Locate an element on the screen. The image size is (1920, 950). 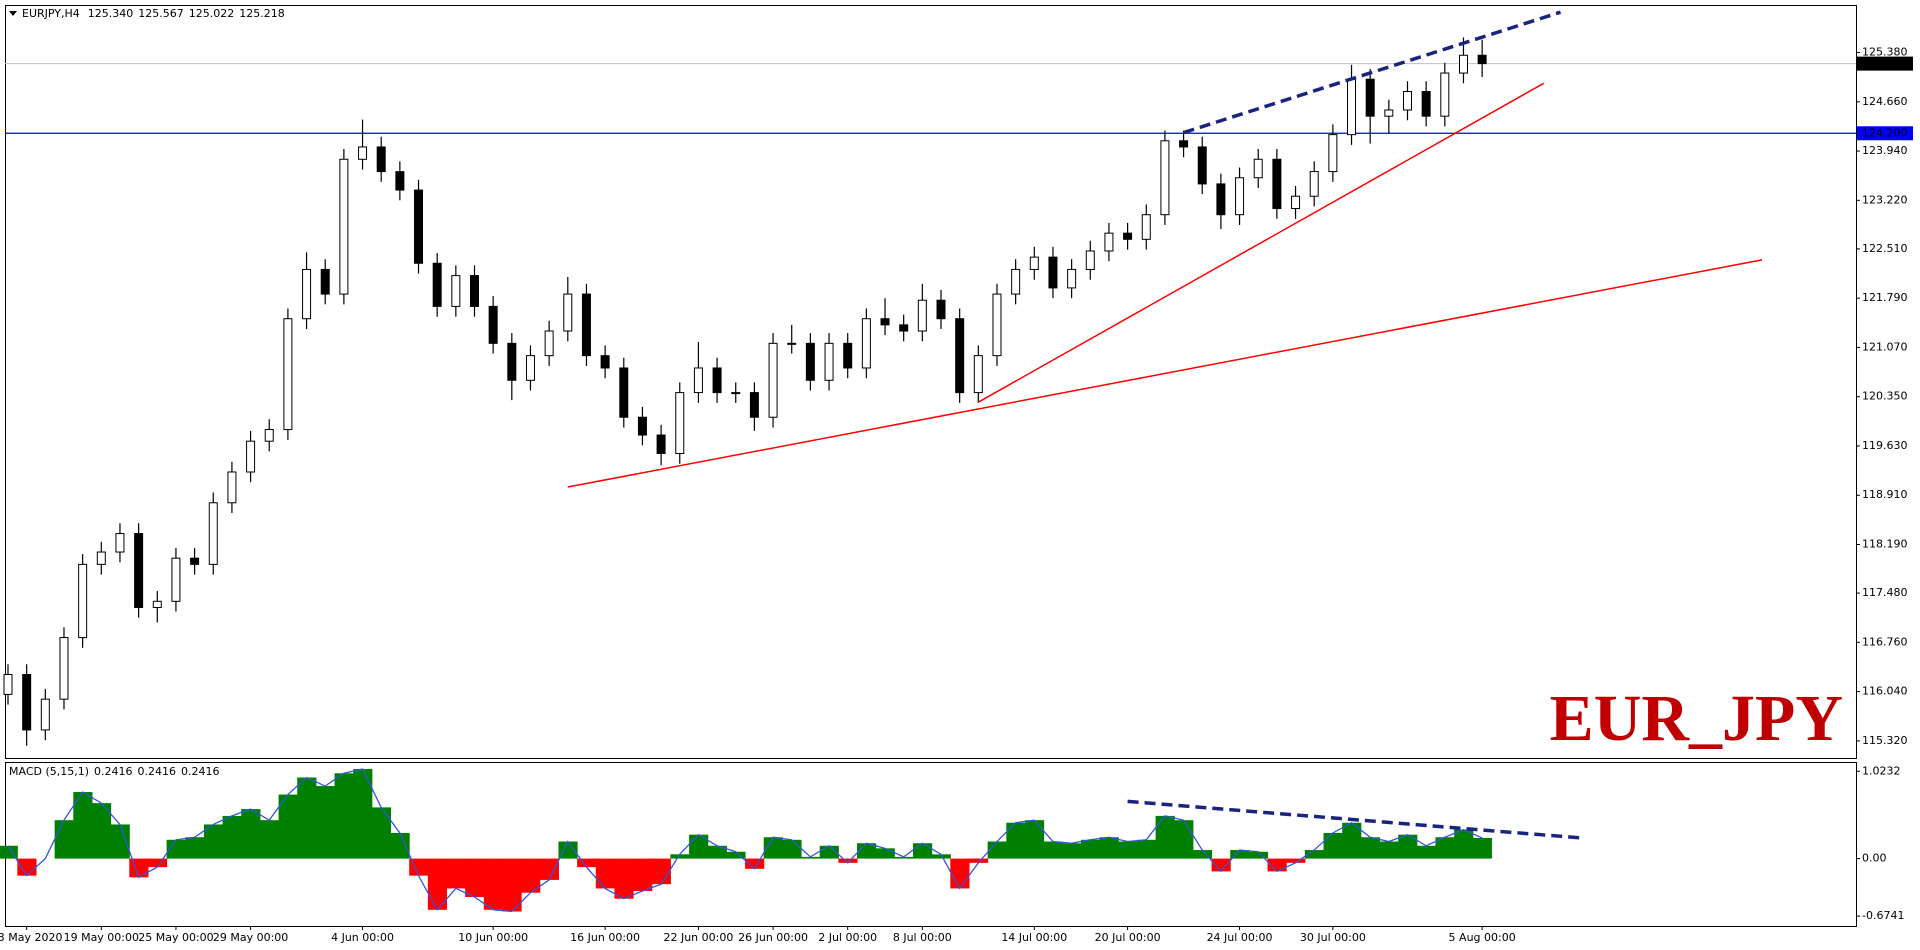
macd-name: MACD (5,15,1) is located at coordinates (49, 771).